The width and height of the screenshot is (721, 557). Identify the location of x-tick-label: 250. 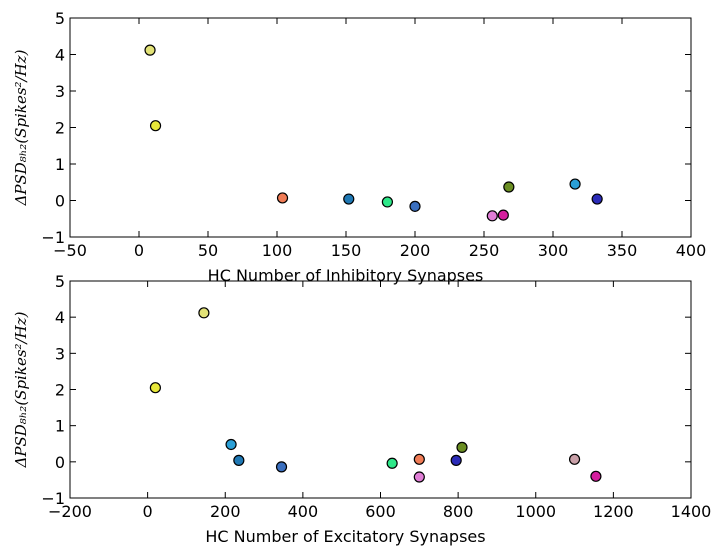
(484, 250).